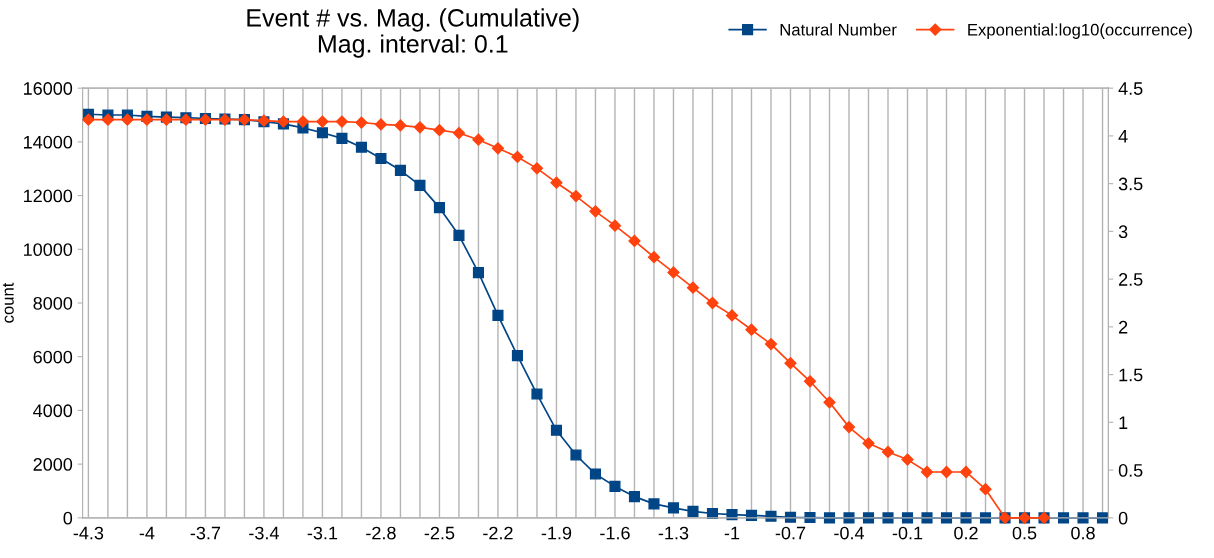 Image resolution: width=1214 pixels, height=558 pixels. Describe the element at coordinates (1123, 327) in the screenshot. I see `y2-tick-label: 2` at that location.